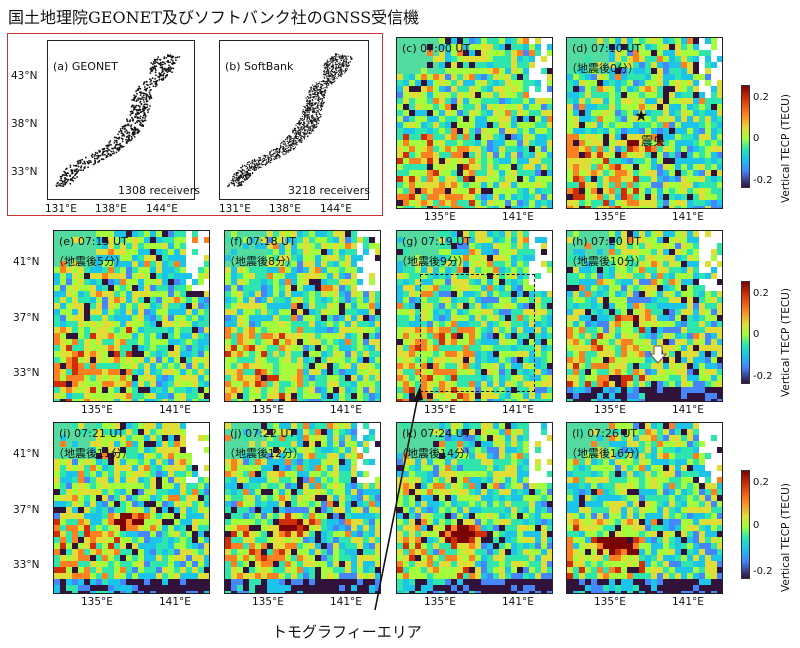  I want to click on panel-note: （地震後11分）, so click(93, 453).